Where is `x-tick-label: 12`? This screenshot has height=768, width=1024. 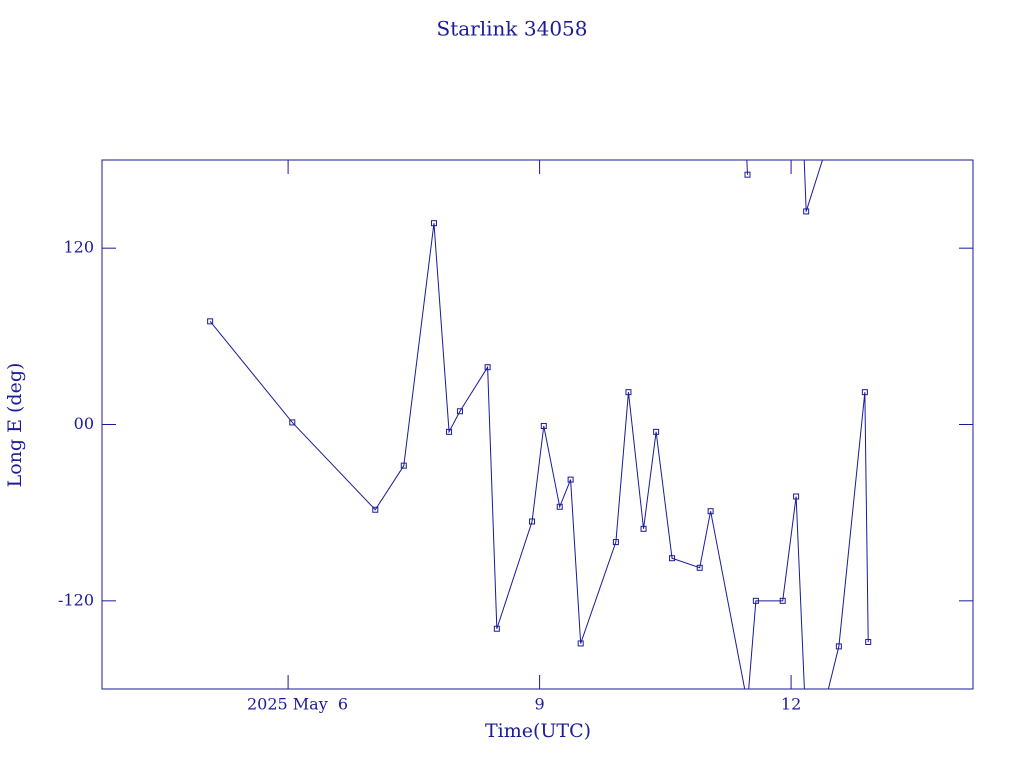 x-tick-label: 12 is located at coordinates (791, 704).